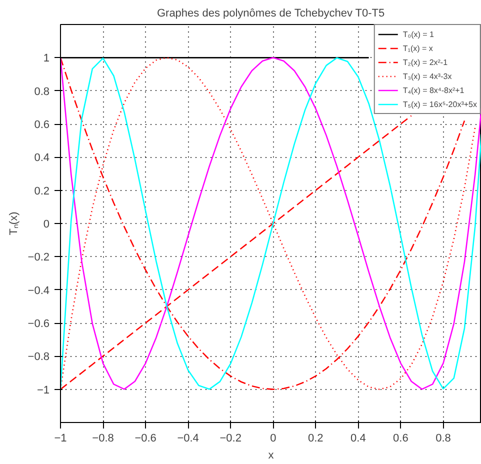 The height and width of the screenshot is (464, 481). What do you see at coordinates (39, 357) in the screenshot?
I see `y-tick-label: −0.8` at bounding box center [39, 357].